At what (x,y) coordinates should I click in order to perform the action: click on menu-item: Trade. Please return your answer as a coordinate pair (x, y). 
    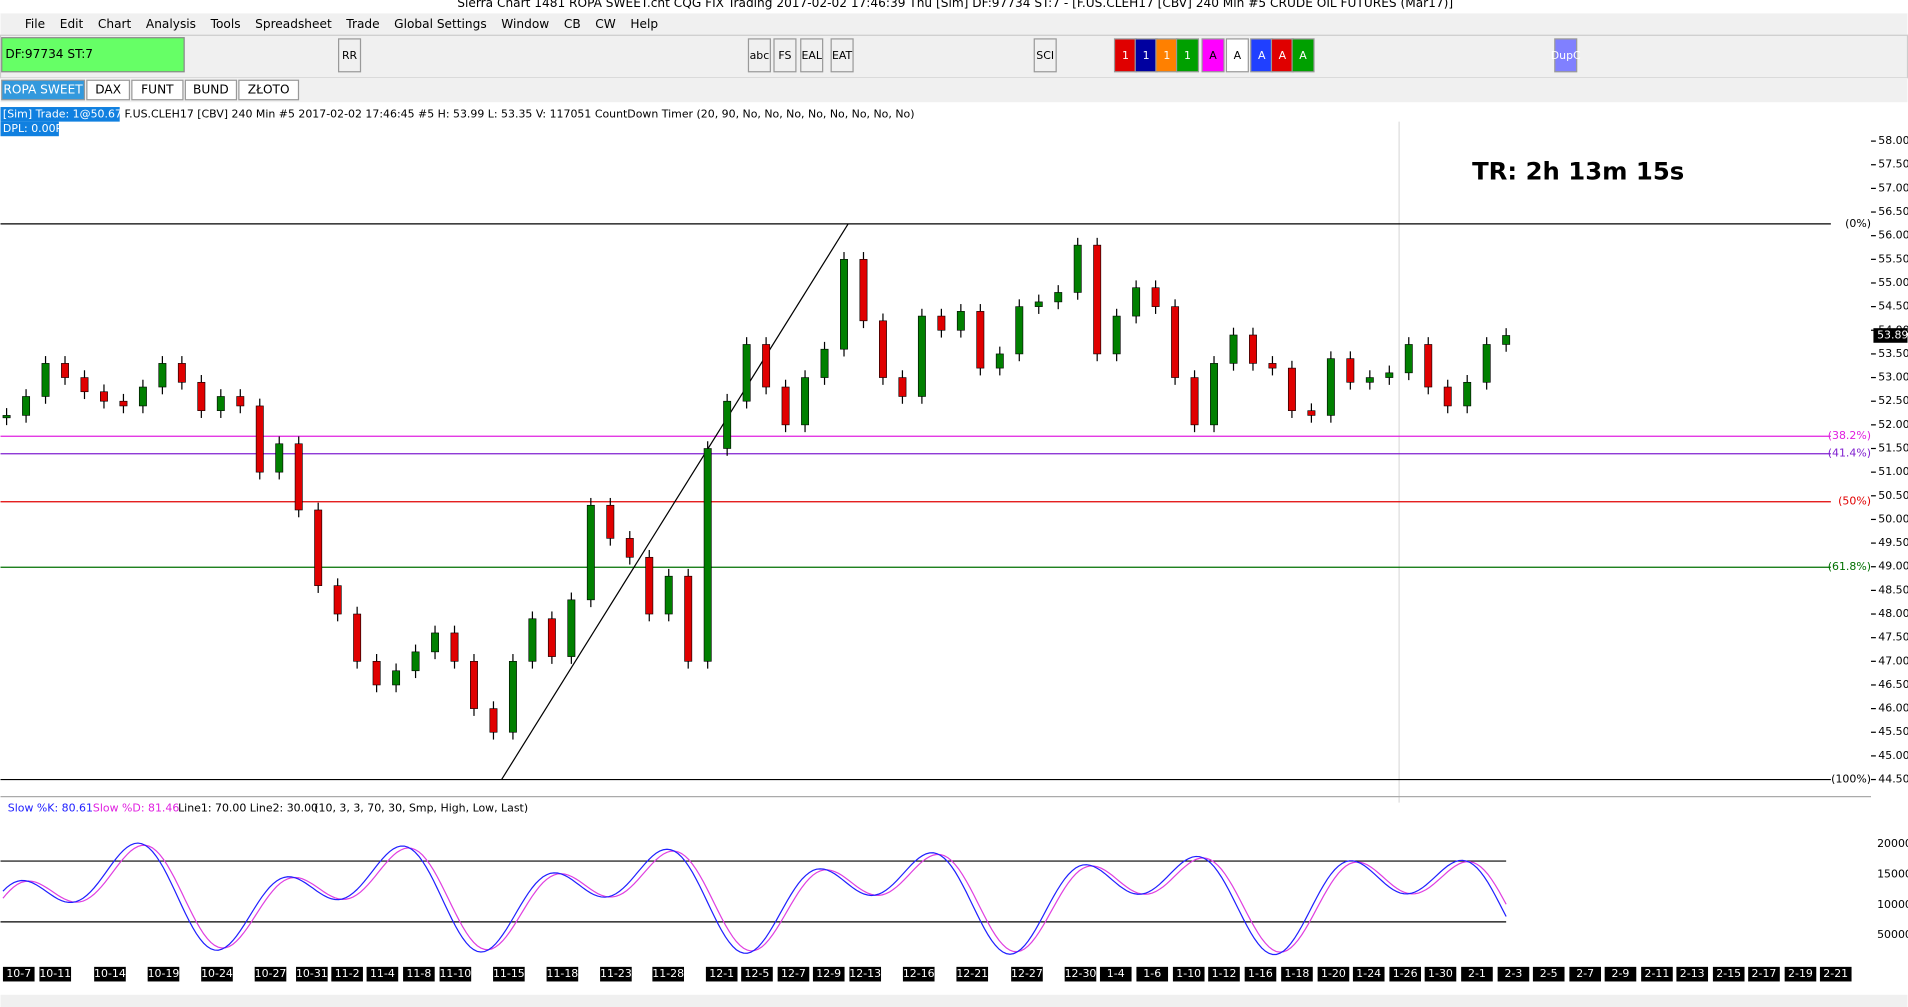
    Looking at the image, I should click on (362, 24).